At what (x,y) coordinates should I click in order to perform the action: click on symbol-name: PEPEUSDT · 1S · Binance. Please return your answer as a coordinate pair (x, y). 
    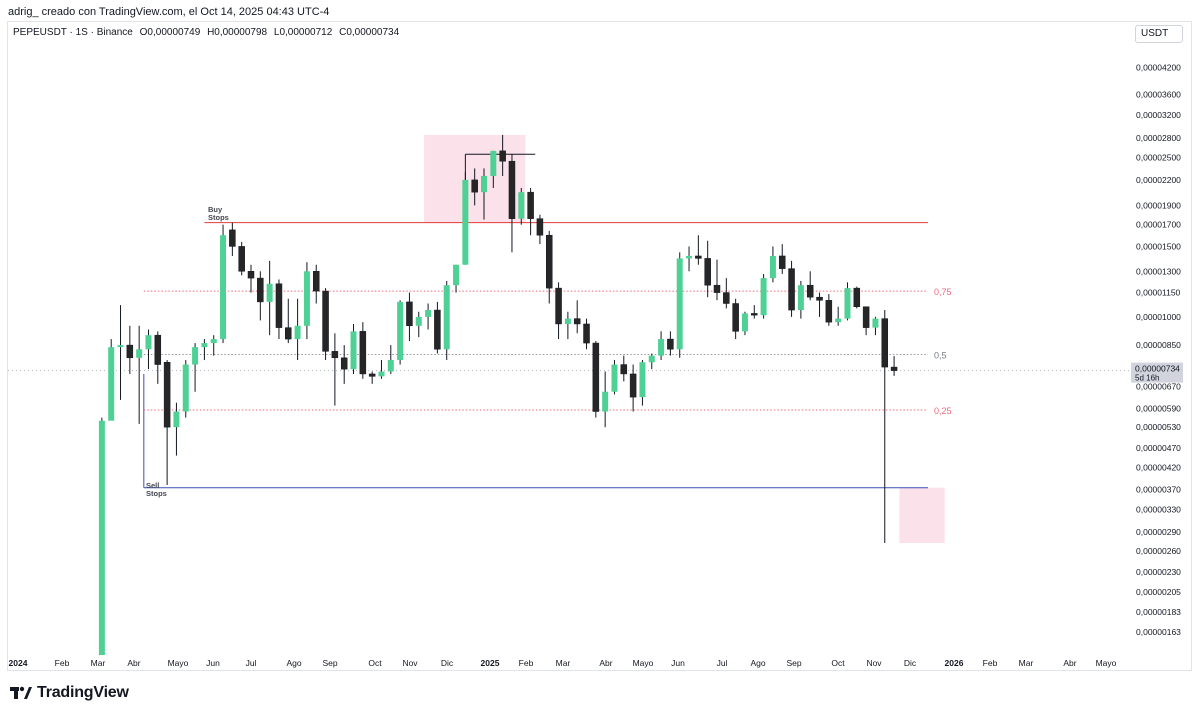
    Looking at the image, I should click on (73, 32).